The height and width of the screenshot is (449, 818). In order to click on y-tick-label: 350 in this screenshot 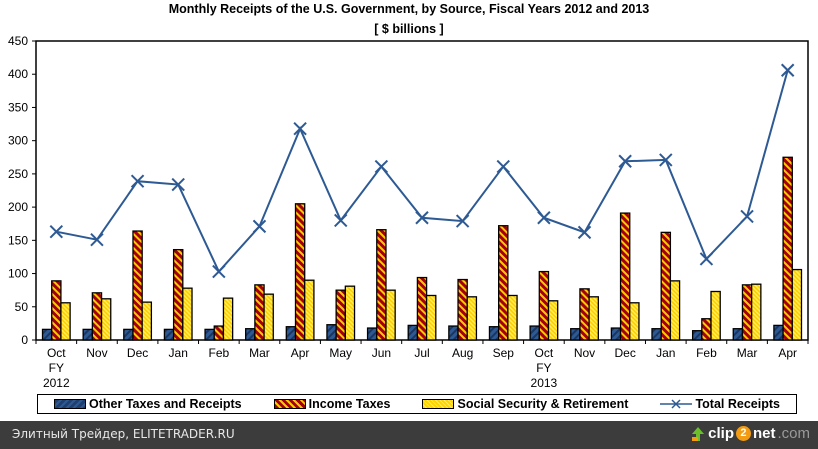, I will do `click(18, 107)`.